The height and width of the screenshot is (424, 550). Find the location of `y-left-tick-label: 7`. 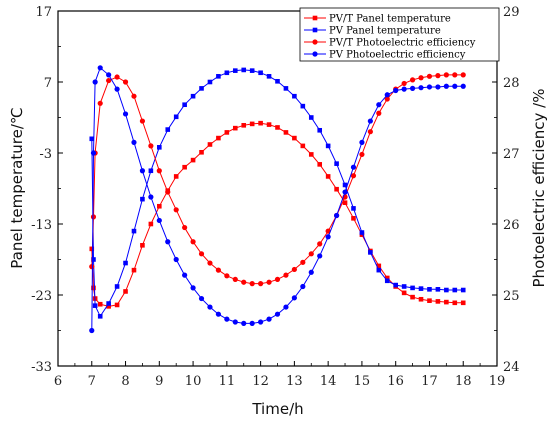

y-left-tick-label: 7 is located at coordinates (48, 83).